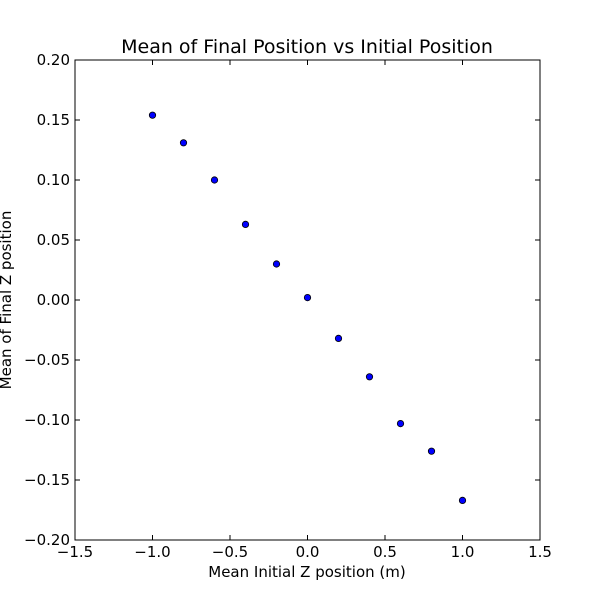 The height and width of the screenshot is (600, 600). I want to click on y-tick-label: −0.10, so click(47, 420).